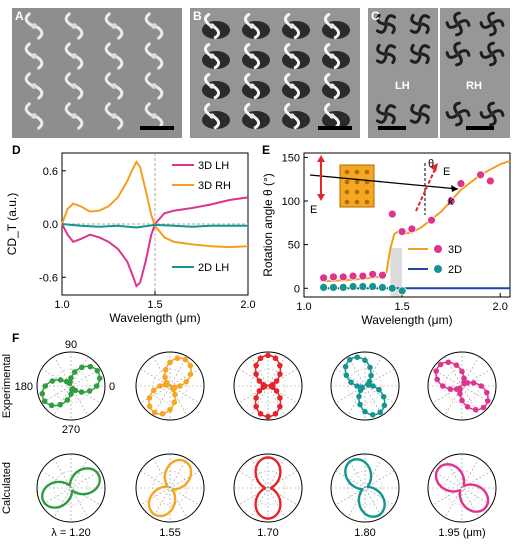 The image size is (520, 546). What do you see at coordinates (71, 345) in the screenshot?
I see `polar-angle-90: 90` at bounding box center [71, 345].